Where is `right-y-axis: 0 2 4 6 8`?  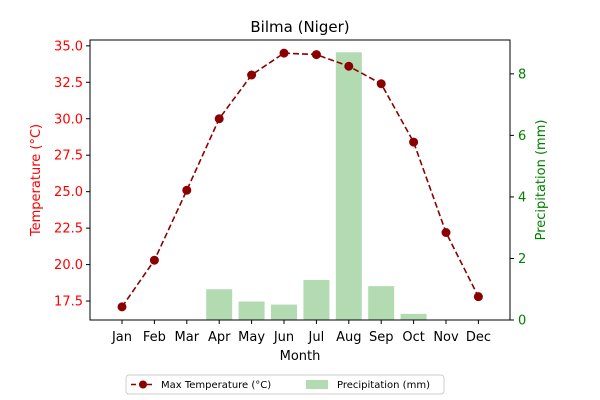
right-y-axis: 0 2 4 6 8 is located at coordinates (518, 198).